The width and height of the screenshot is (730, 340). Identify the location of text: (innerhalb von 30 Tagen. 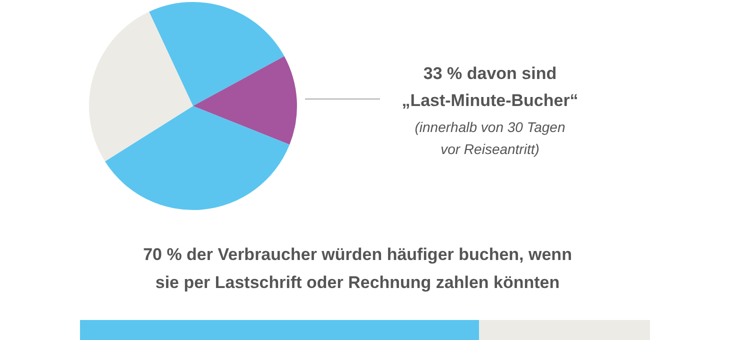
(490, 127).